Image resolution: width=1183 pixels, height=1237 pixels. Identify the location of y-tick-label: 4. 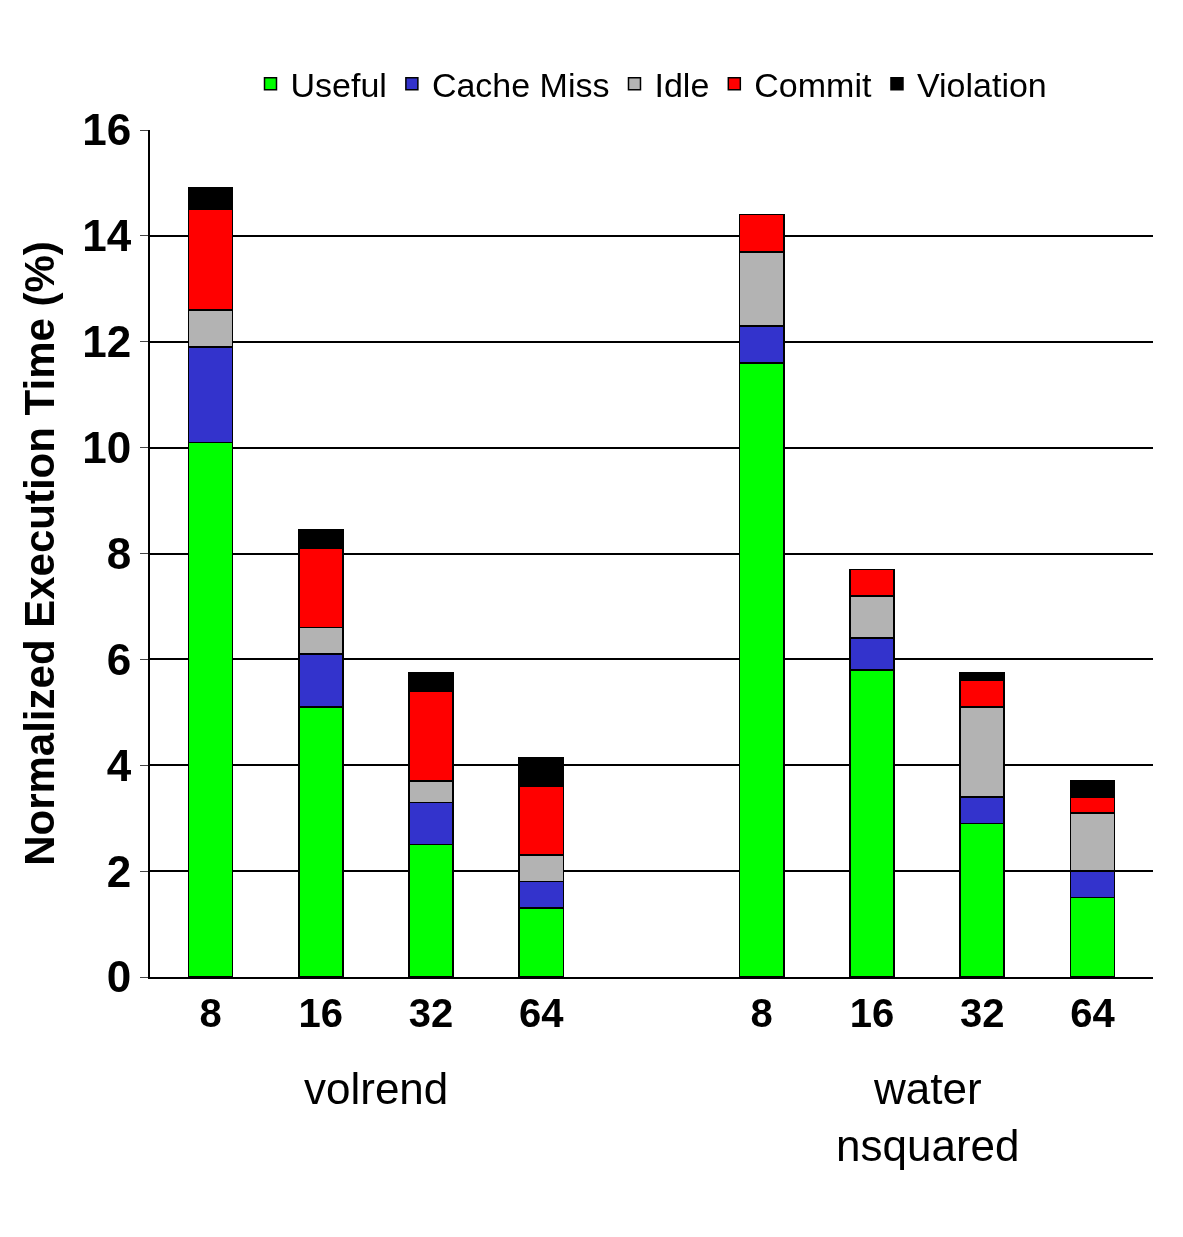
(119, 765).